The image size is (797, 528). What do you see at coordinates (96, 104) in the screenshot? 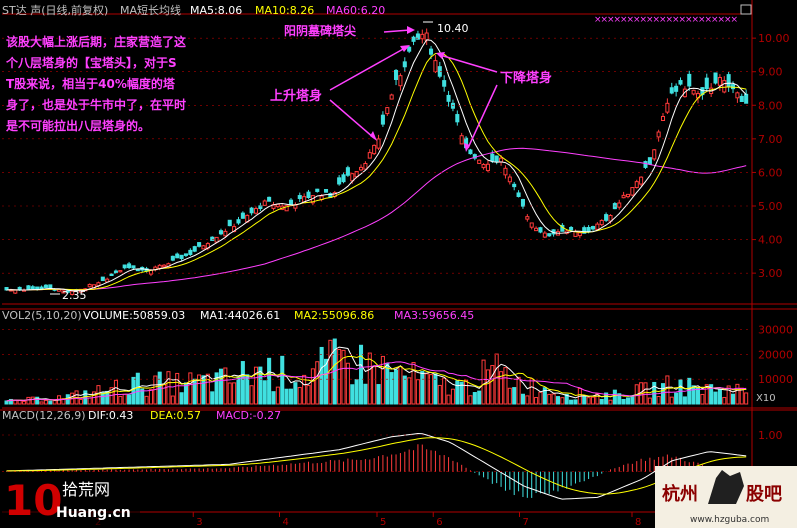
I see `description-line: 身了，也是处于牛市中了，在平时` at bounding box center [96, 104].